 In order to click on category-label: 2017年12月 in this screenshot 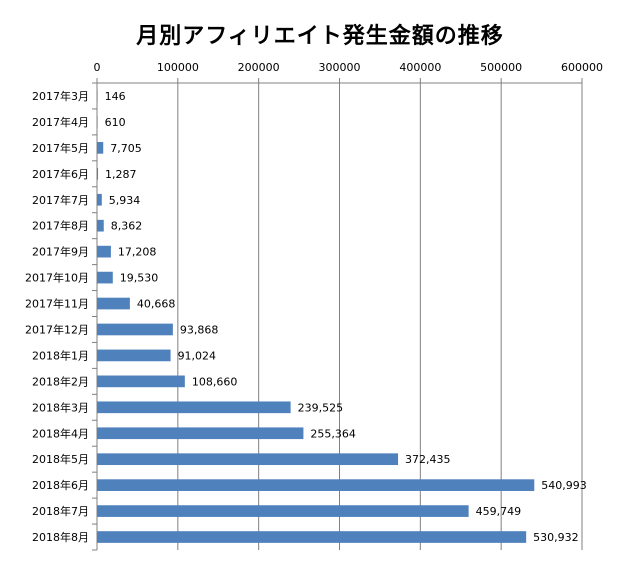, I will do `click(57, 329)`.